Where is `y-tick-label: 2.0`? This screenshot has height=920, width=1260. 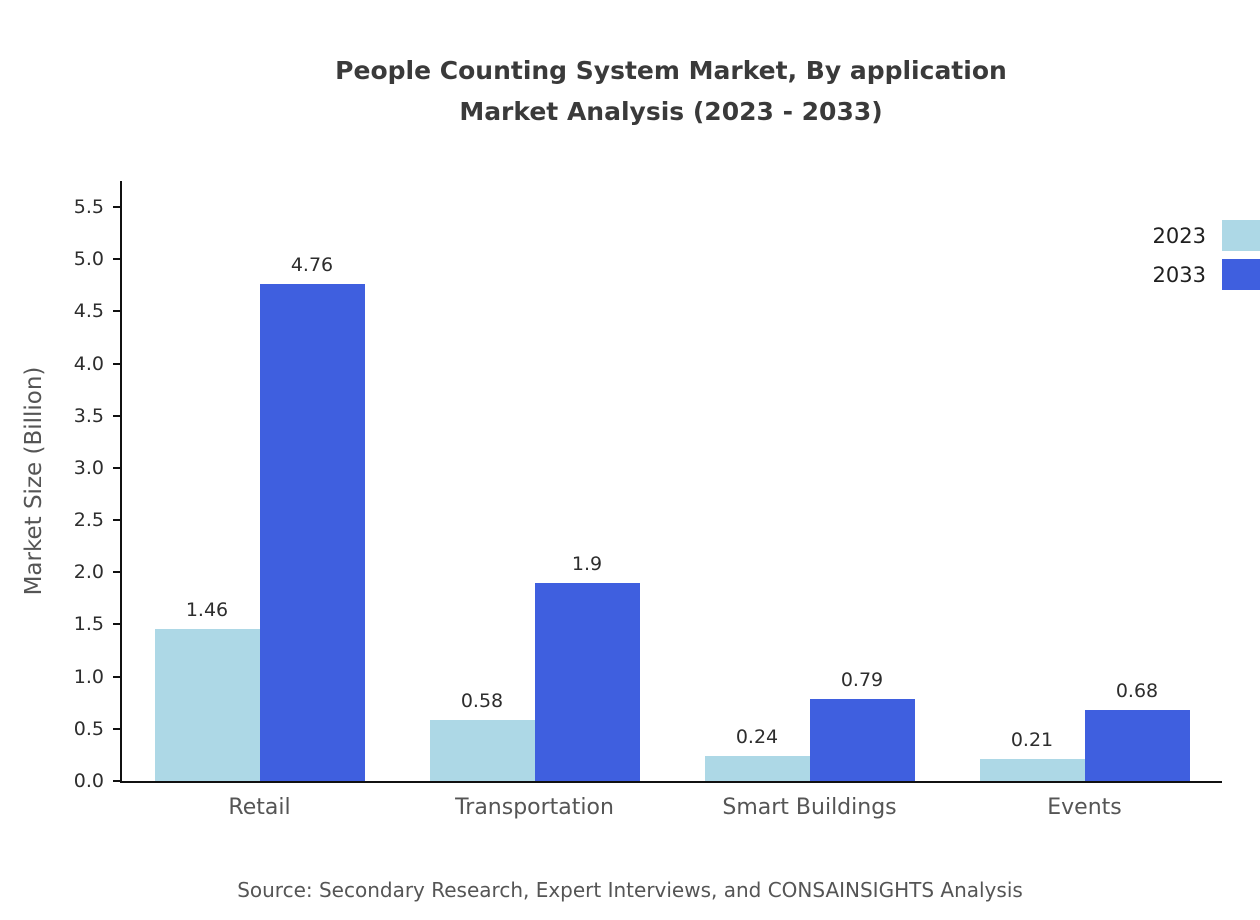 y-tick-label: 2.0 is located at coordinates (88, 572).